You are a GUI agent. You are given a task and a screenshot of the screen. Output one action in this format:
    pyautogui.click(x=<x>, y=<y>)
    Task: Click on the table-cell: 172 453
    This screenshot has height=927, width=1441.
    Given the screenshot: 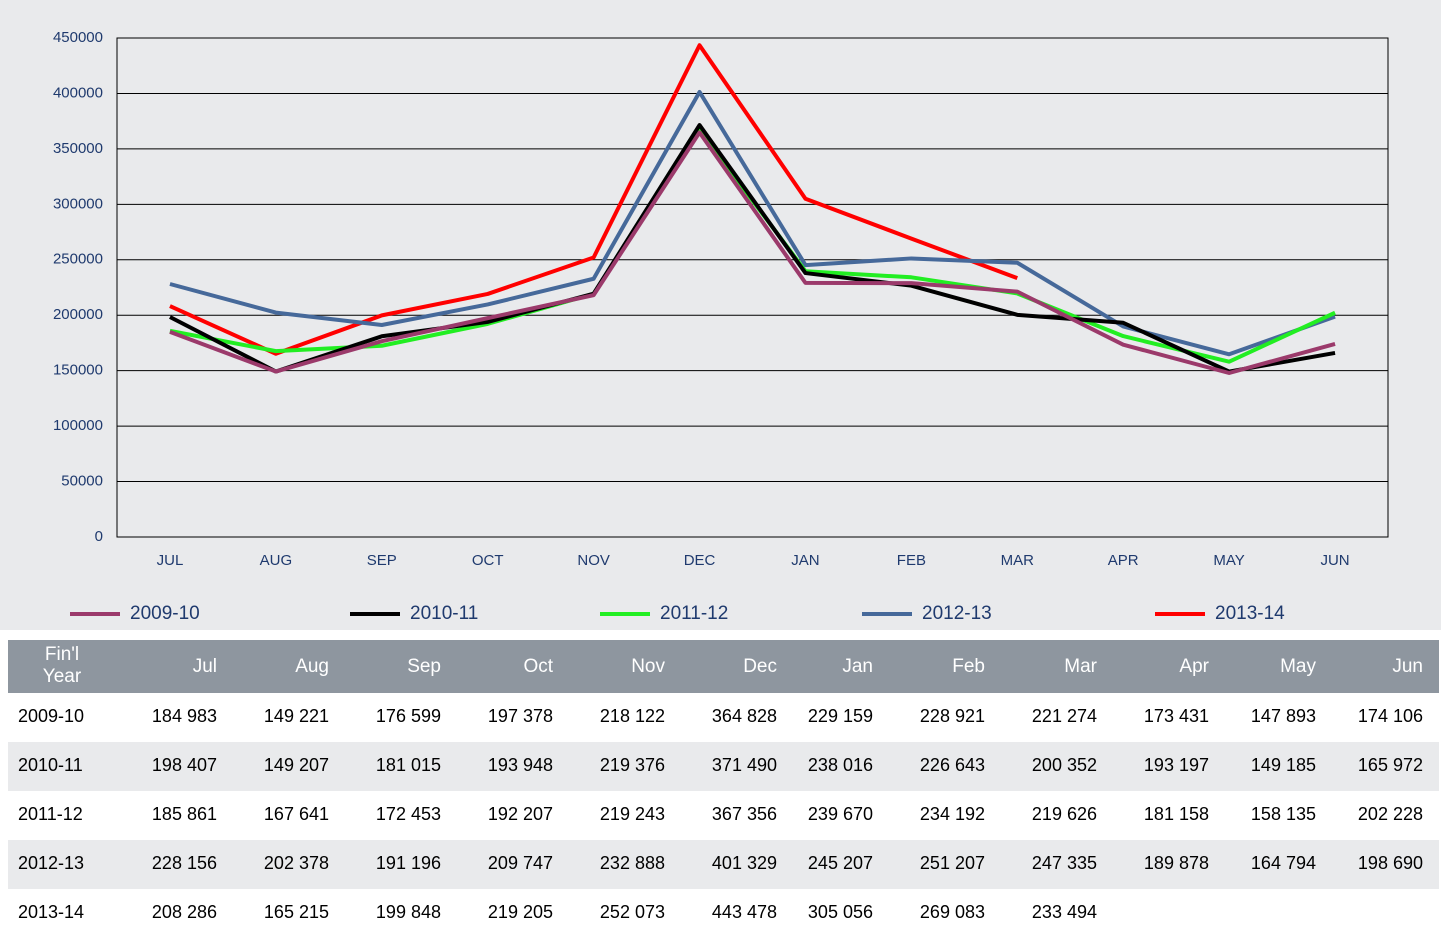 What is the action you would take?
    pyautogui.click(x=408, y=814)
    